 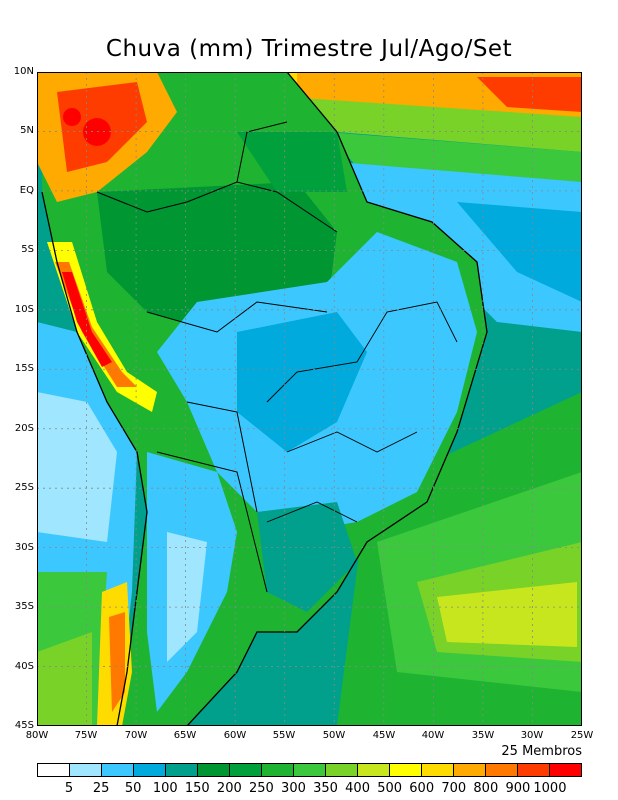 I want to click on lon-label-65w: 65W, so click(x=185, y=735).